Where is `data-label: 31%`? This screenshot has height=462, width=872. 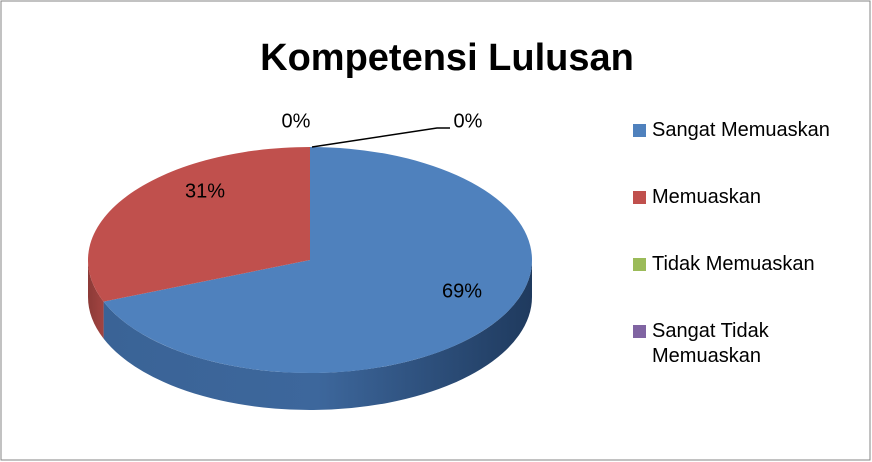
data-label: 31% is located at coordinates (205, 191).